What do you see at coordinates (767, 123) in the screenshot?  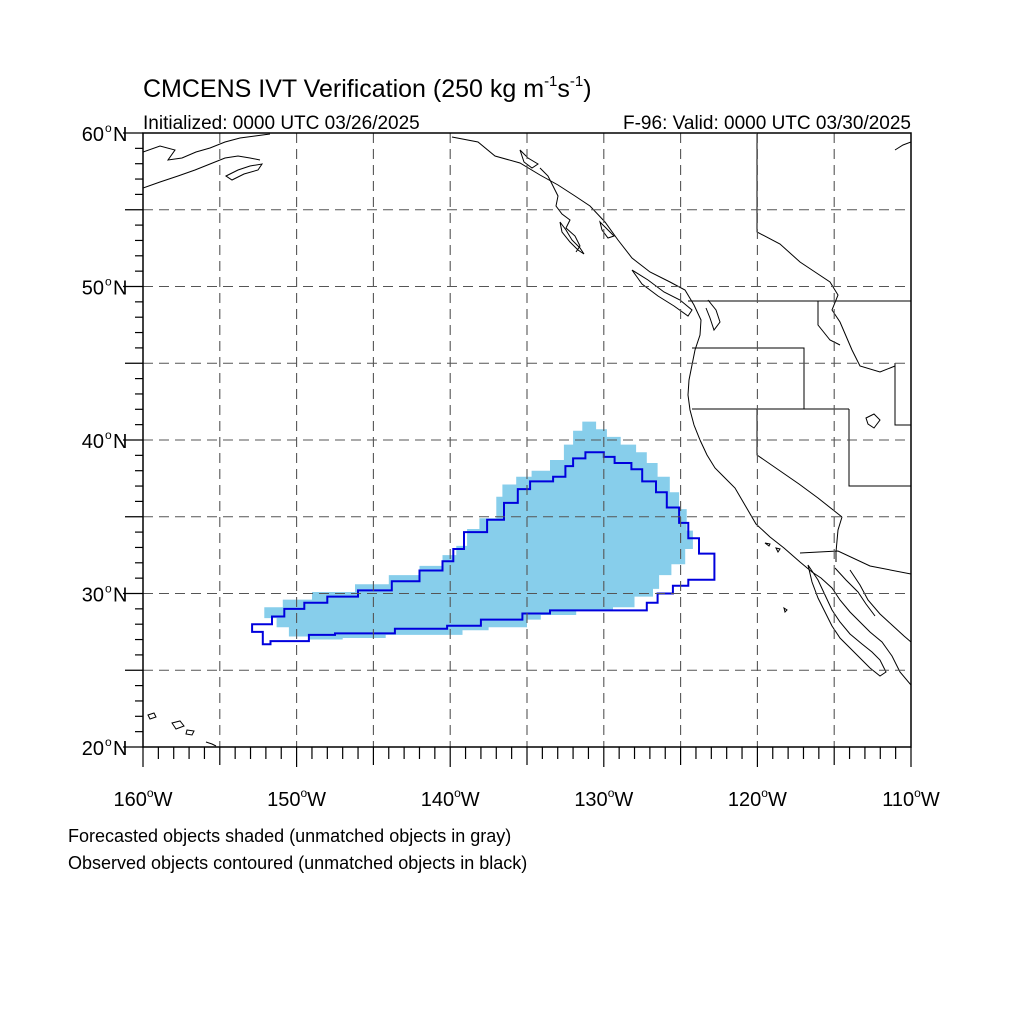 I see `valid-time-label: F-96: Valid: 0000 UTC 03/30/2025` at bounding box center [767, 123].